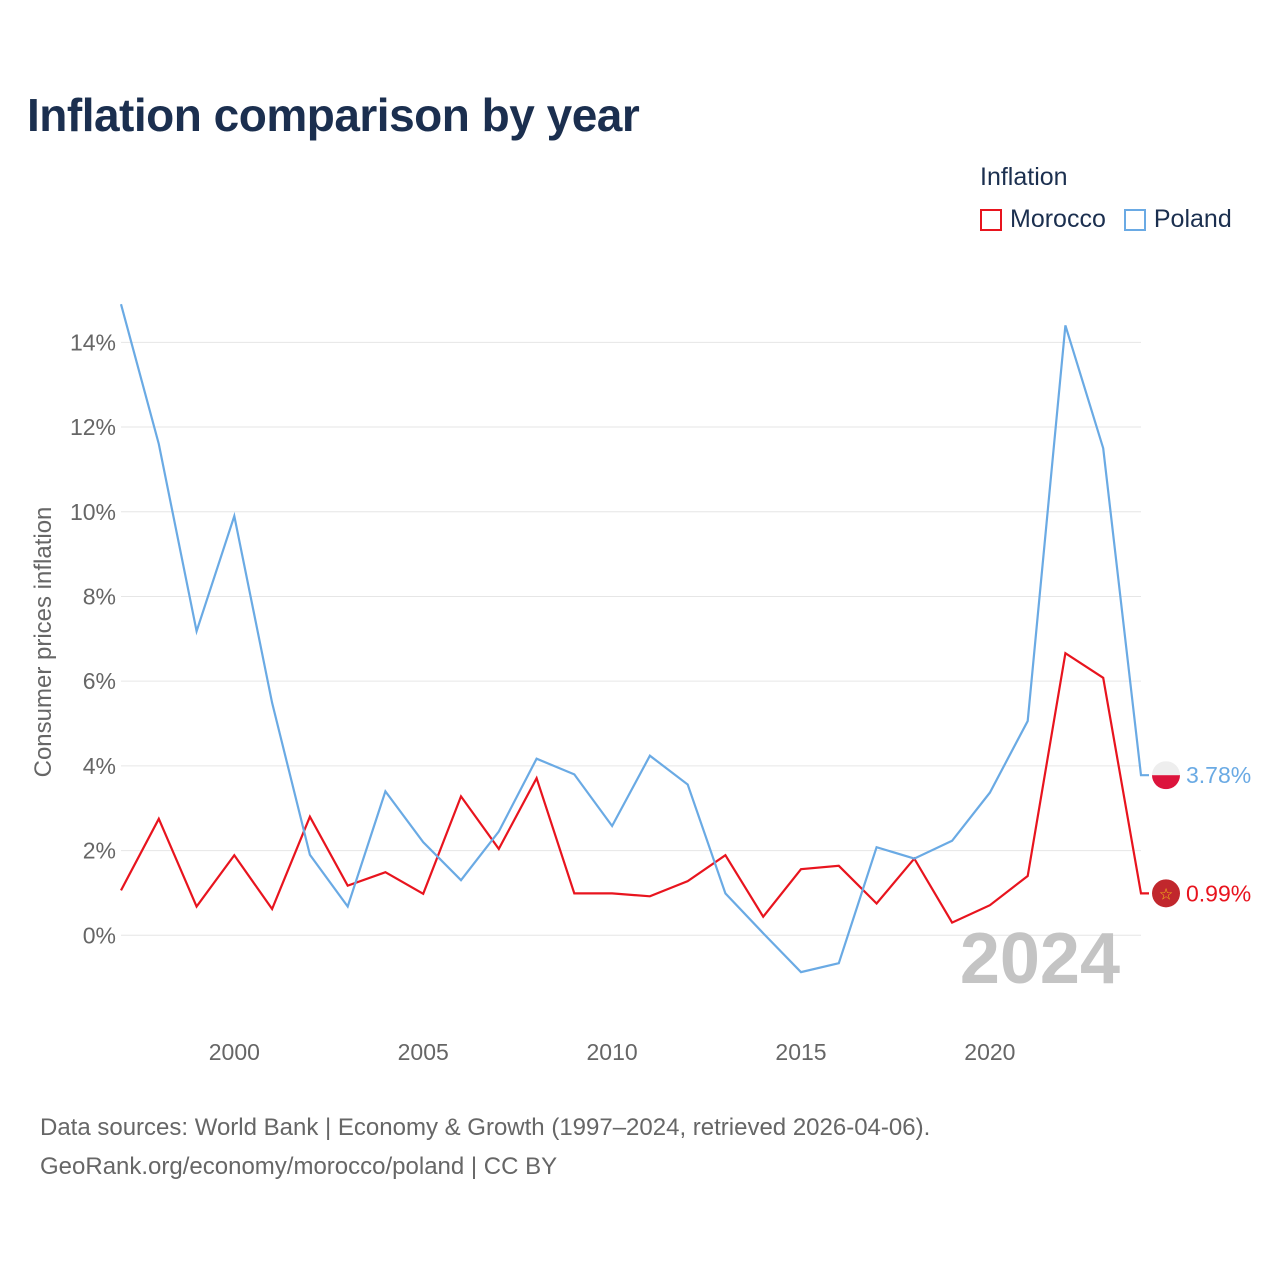  What do you see at coordinates (612, 1052) in the screenshot?
I see `x-tick-label: 2010` at bounding box center [612, 1052].